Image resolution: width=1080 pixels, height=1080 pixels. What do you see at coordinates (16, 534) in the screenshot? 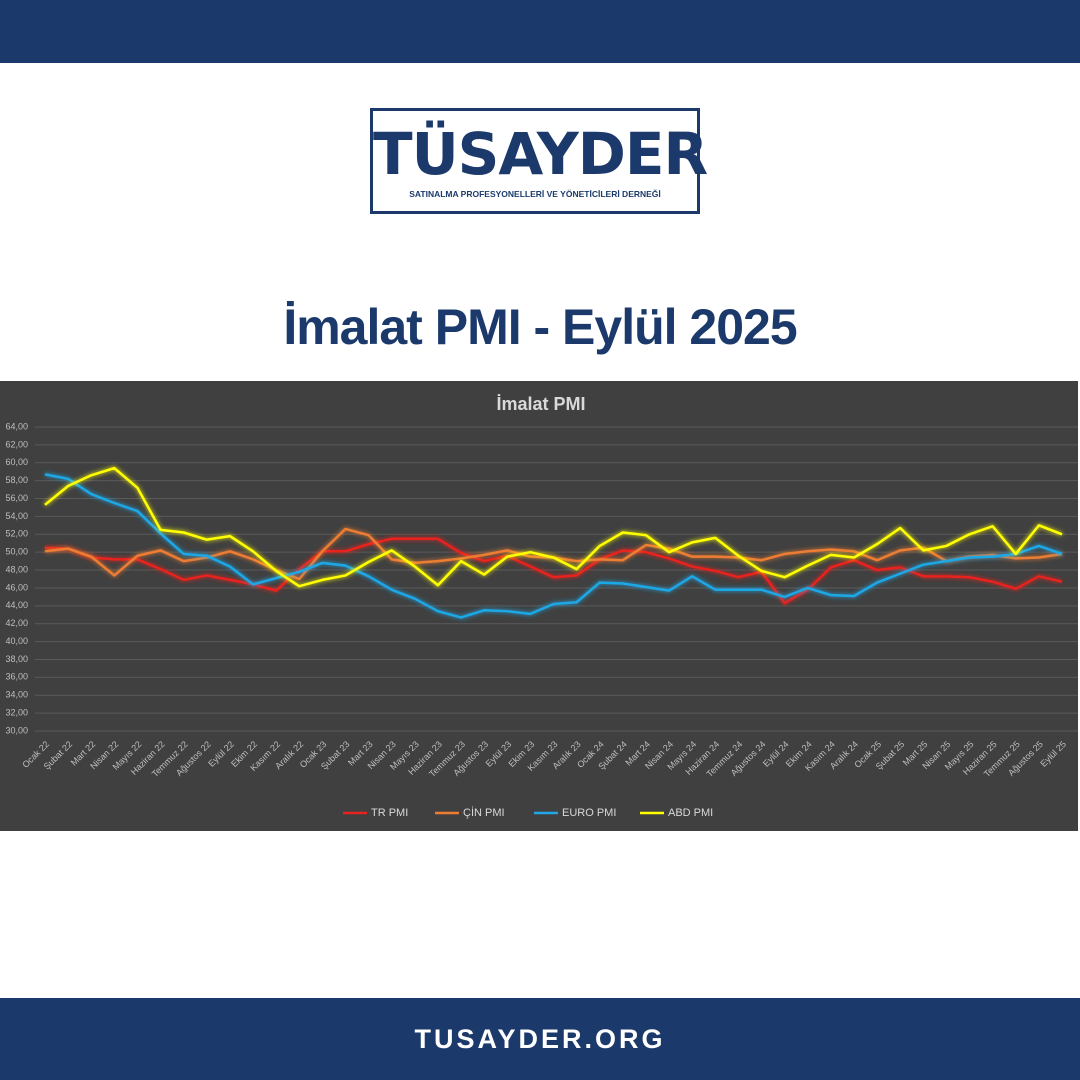
I see `y-tick-label: 52,00` at bounding box center [16, 534].